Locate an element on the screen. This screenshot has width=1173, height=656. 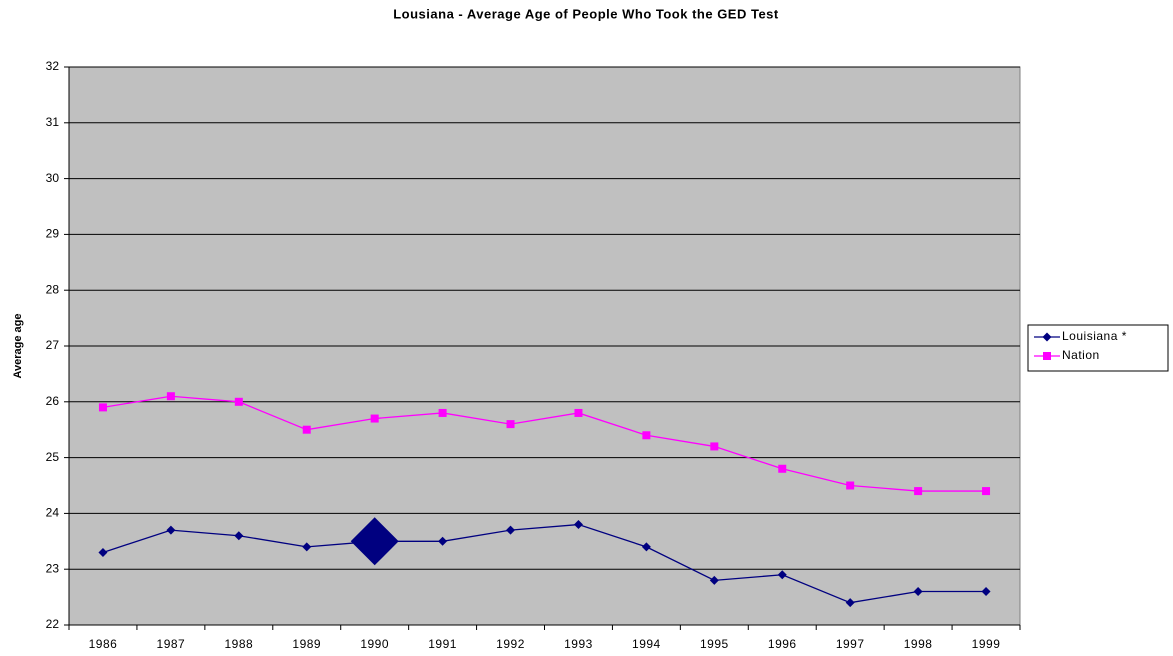
x-tick-label: 1988 is located at coordinates (238, 644).